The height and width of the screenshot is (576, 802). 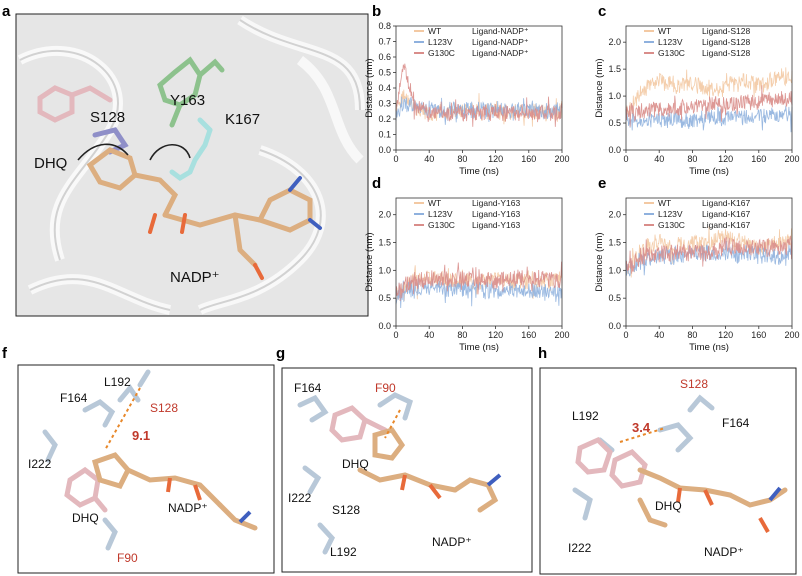 What do you see at coordinates (376, 183) in the screenshot?
I see `panel-label-d: d` at bounding box center [376, 183].